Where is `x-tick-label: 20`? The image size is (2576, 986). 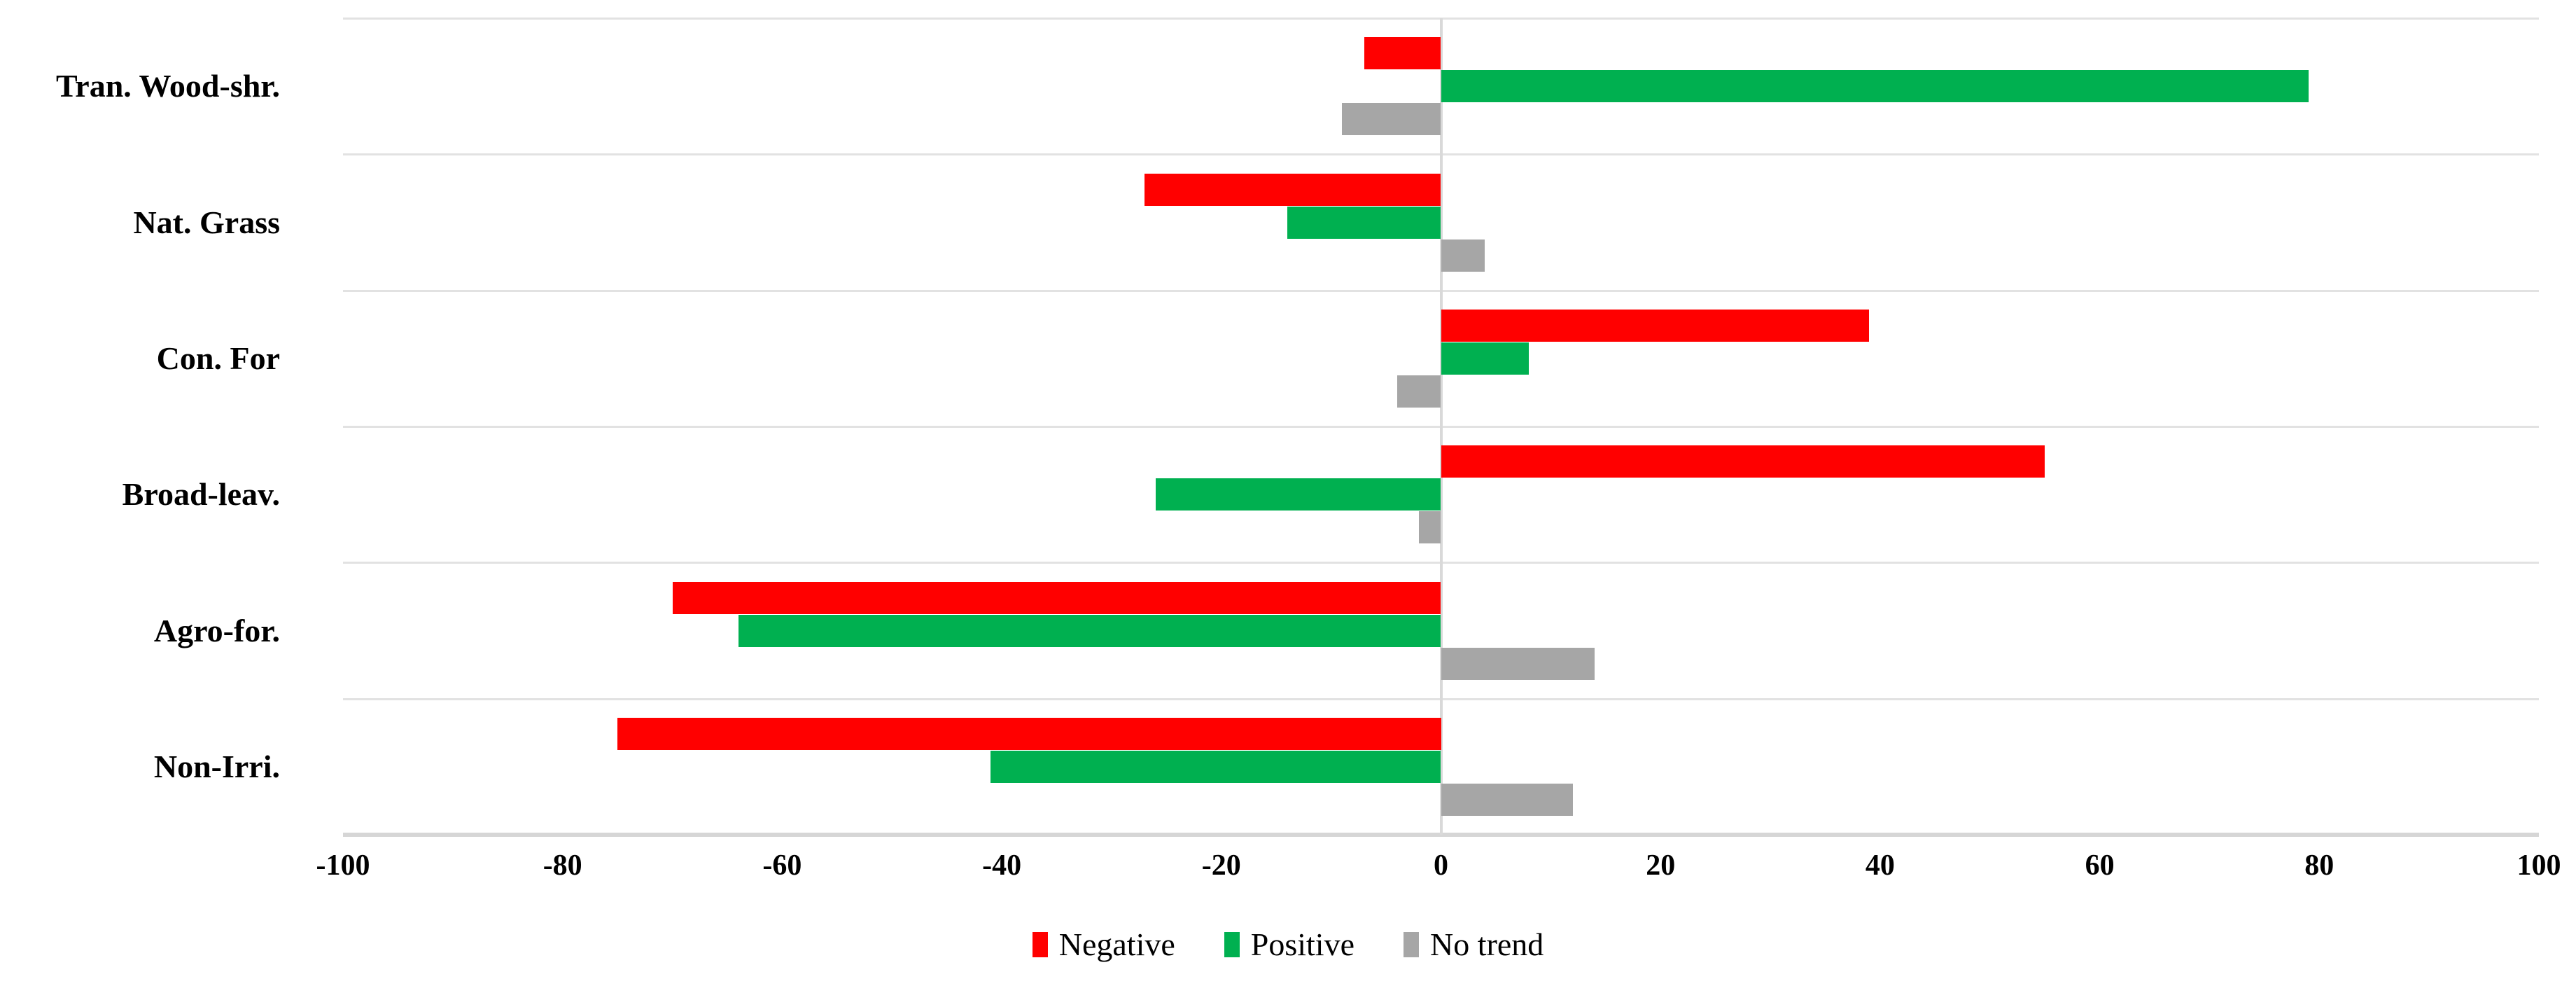
x-tick-label: 20 is located at coordinates (1661, 865).